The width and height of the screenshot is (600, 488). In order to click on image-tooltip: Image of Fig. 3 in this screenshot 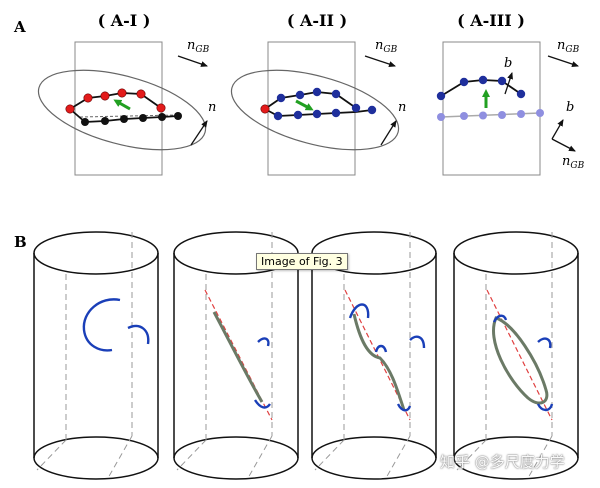, I will do `click(302, 261)`.